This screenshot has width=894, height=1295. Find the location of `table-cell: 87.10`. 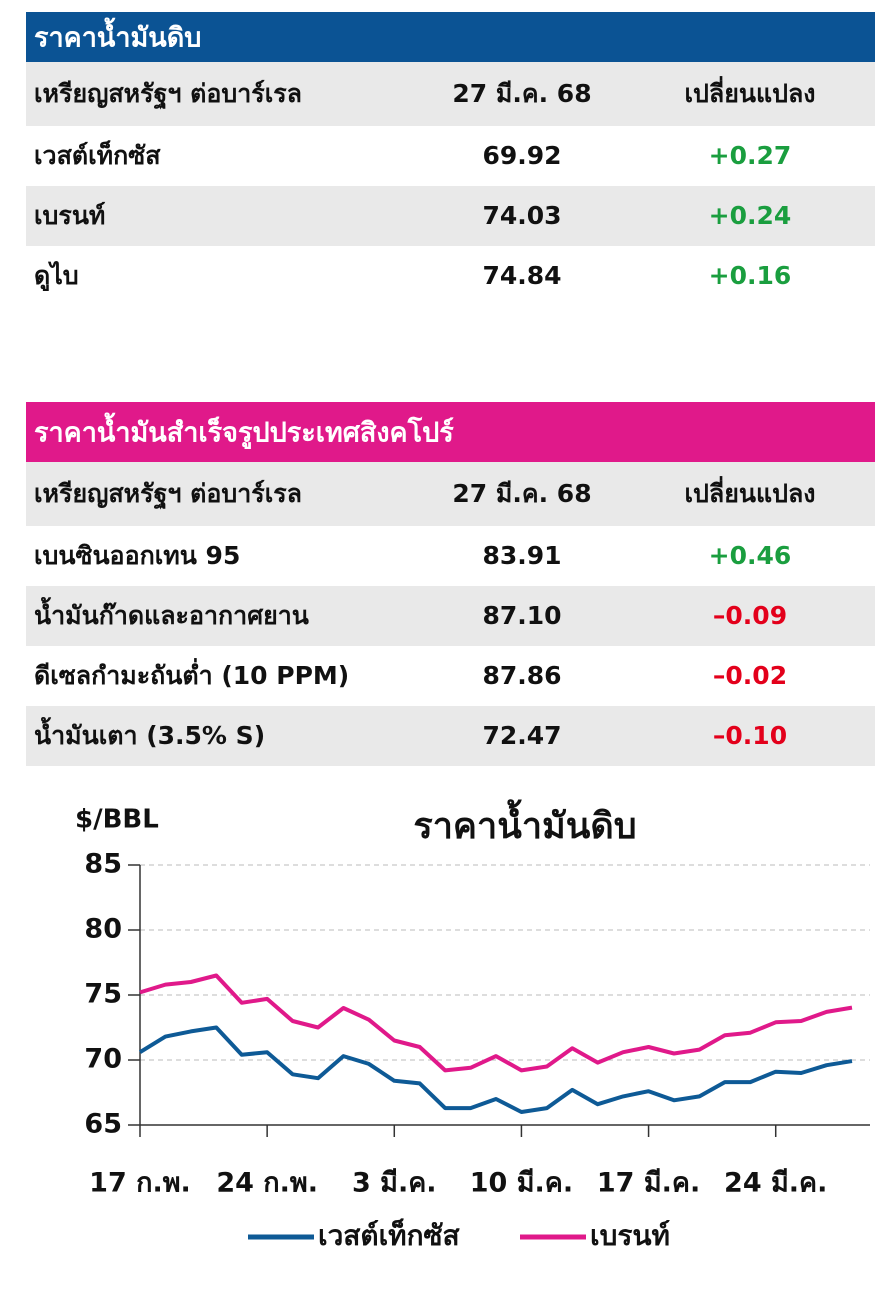

table-cell: 87.10 is located at coordinates (521, 615).